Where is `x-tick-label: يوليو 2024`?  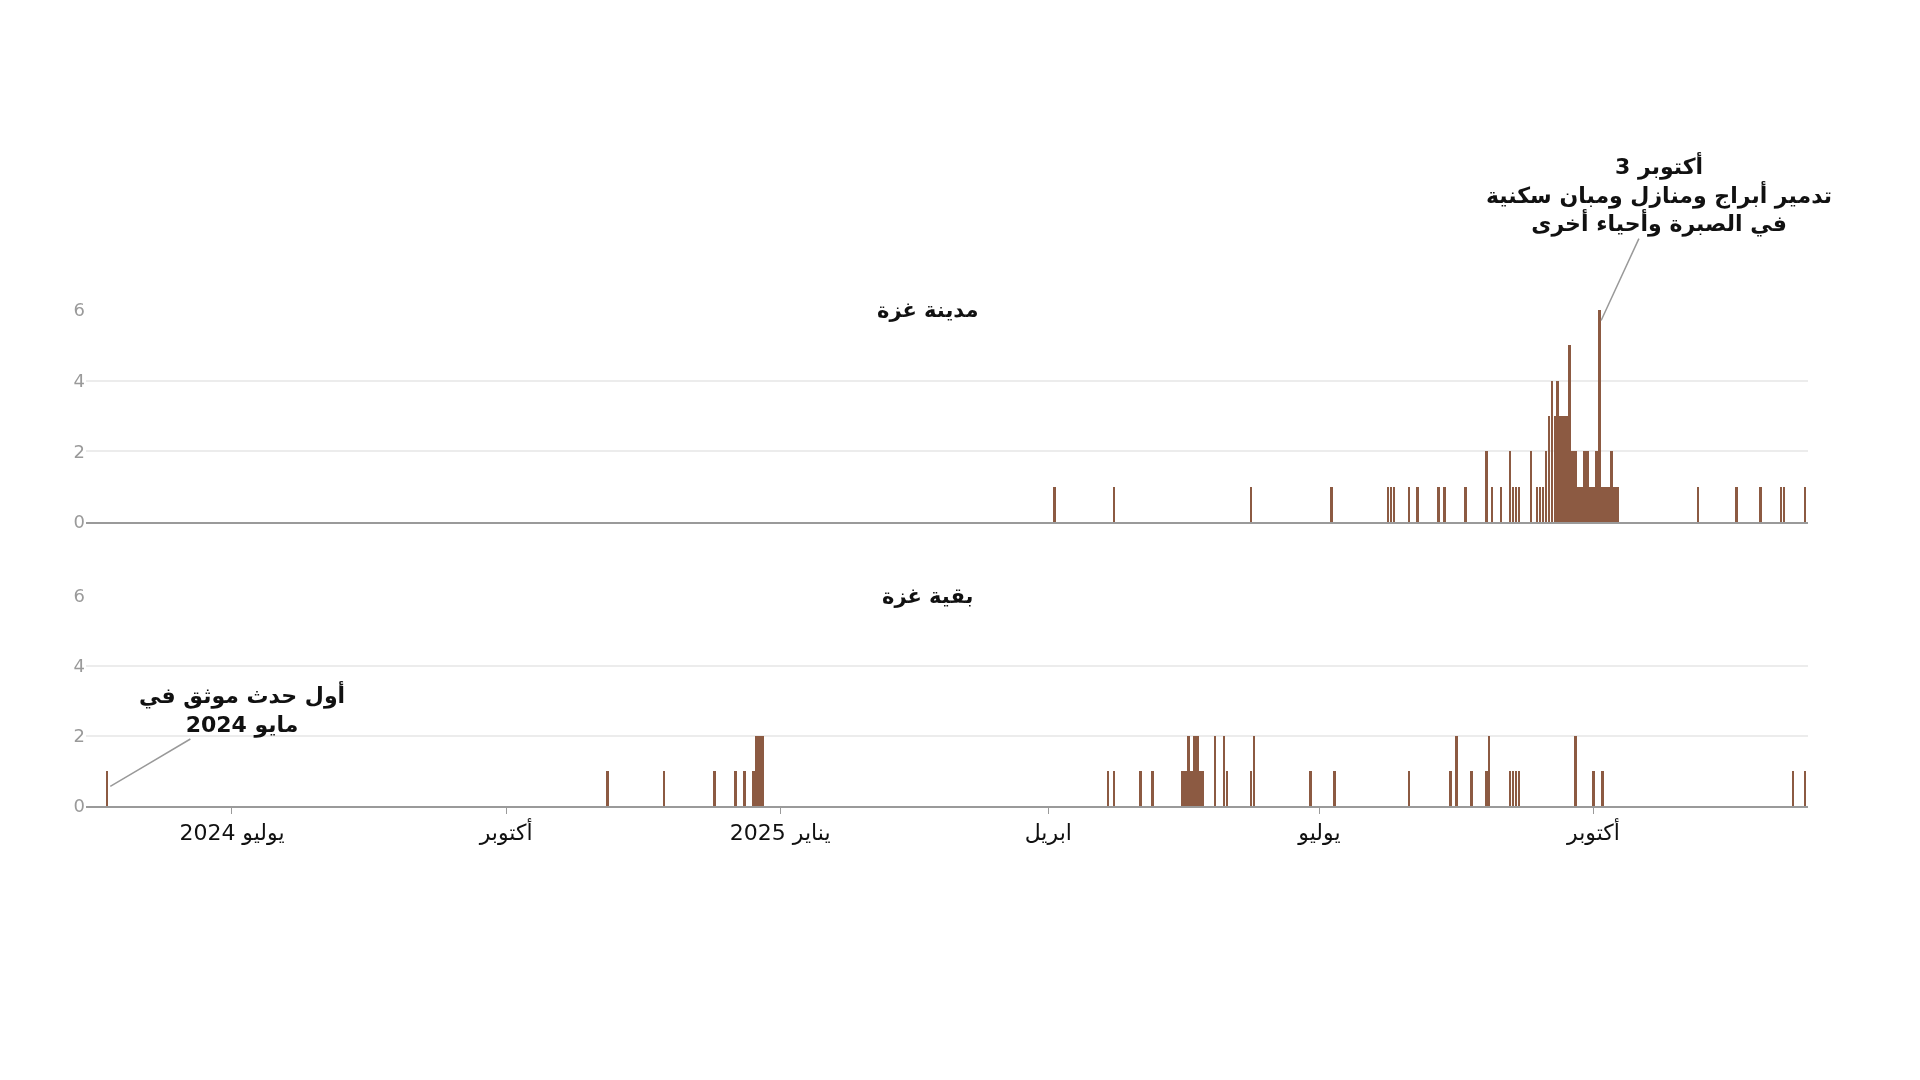
x-tick-label: يوليو 2024 is located at coordinates (232, 833).